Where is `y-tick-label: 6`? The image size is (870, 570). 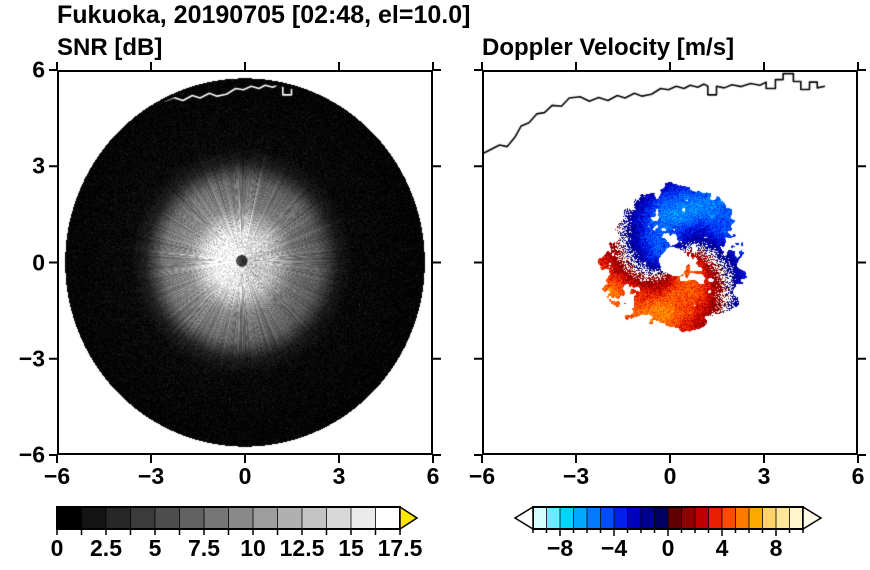
y-tick-label: 6 is located at coordinates (38, 69).